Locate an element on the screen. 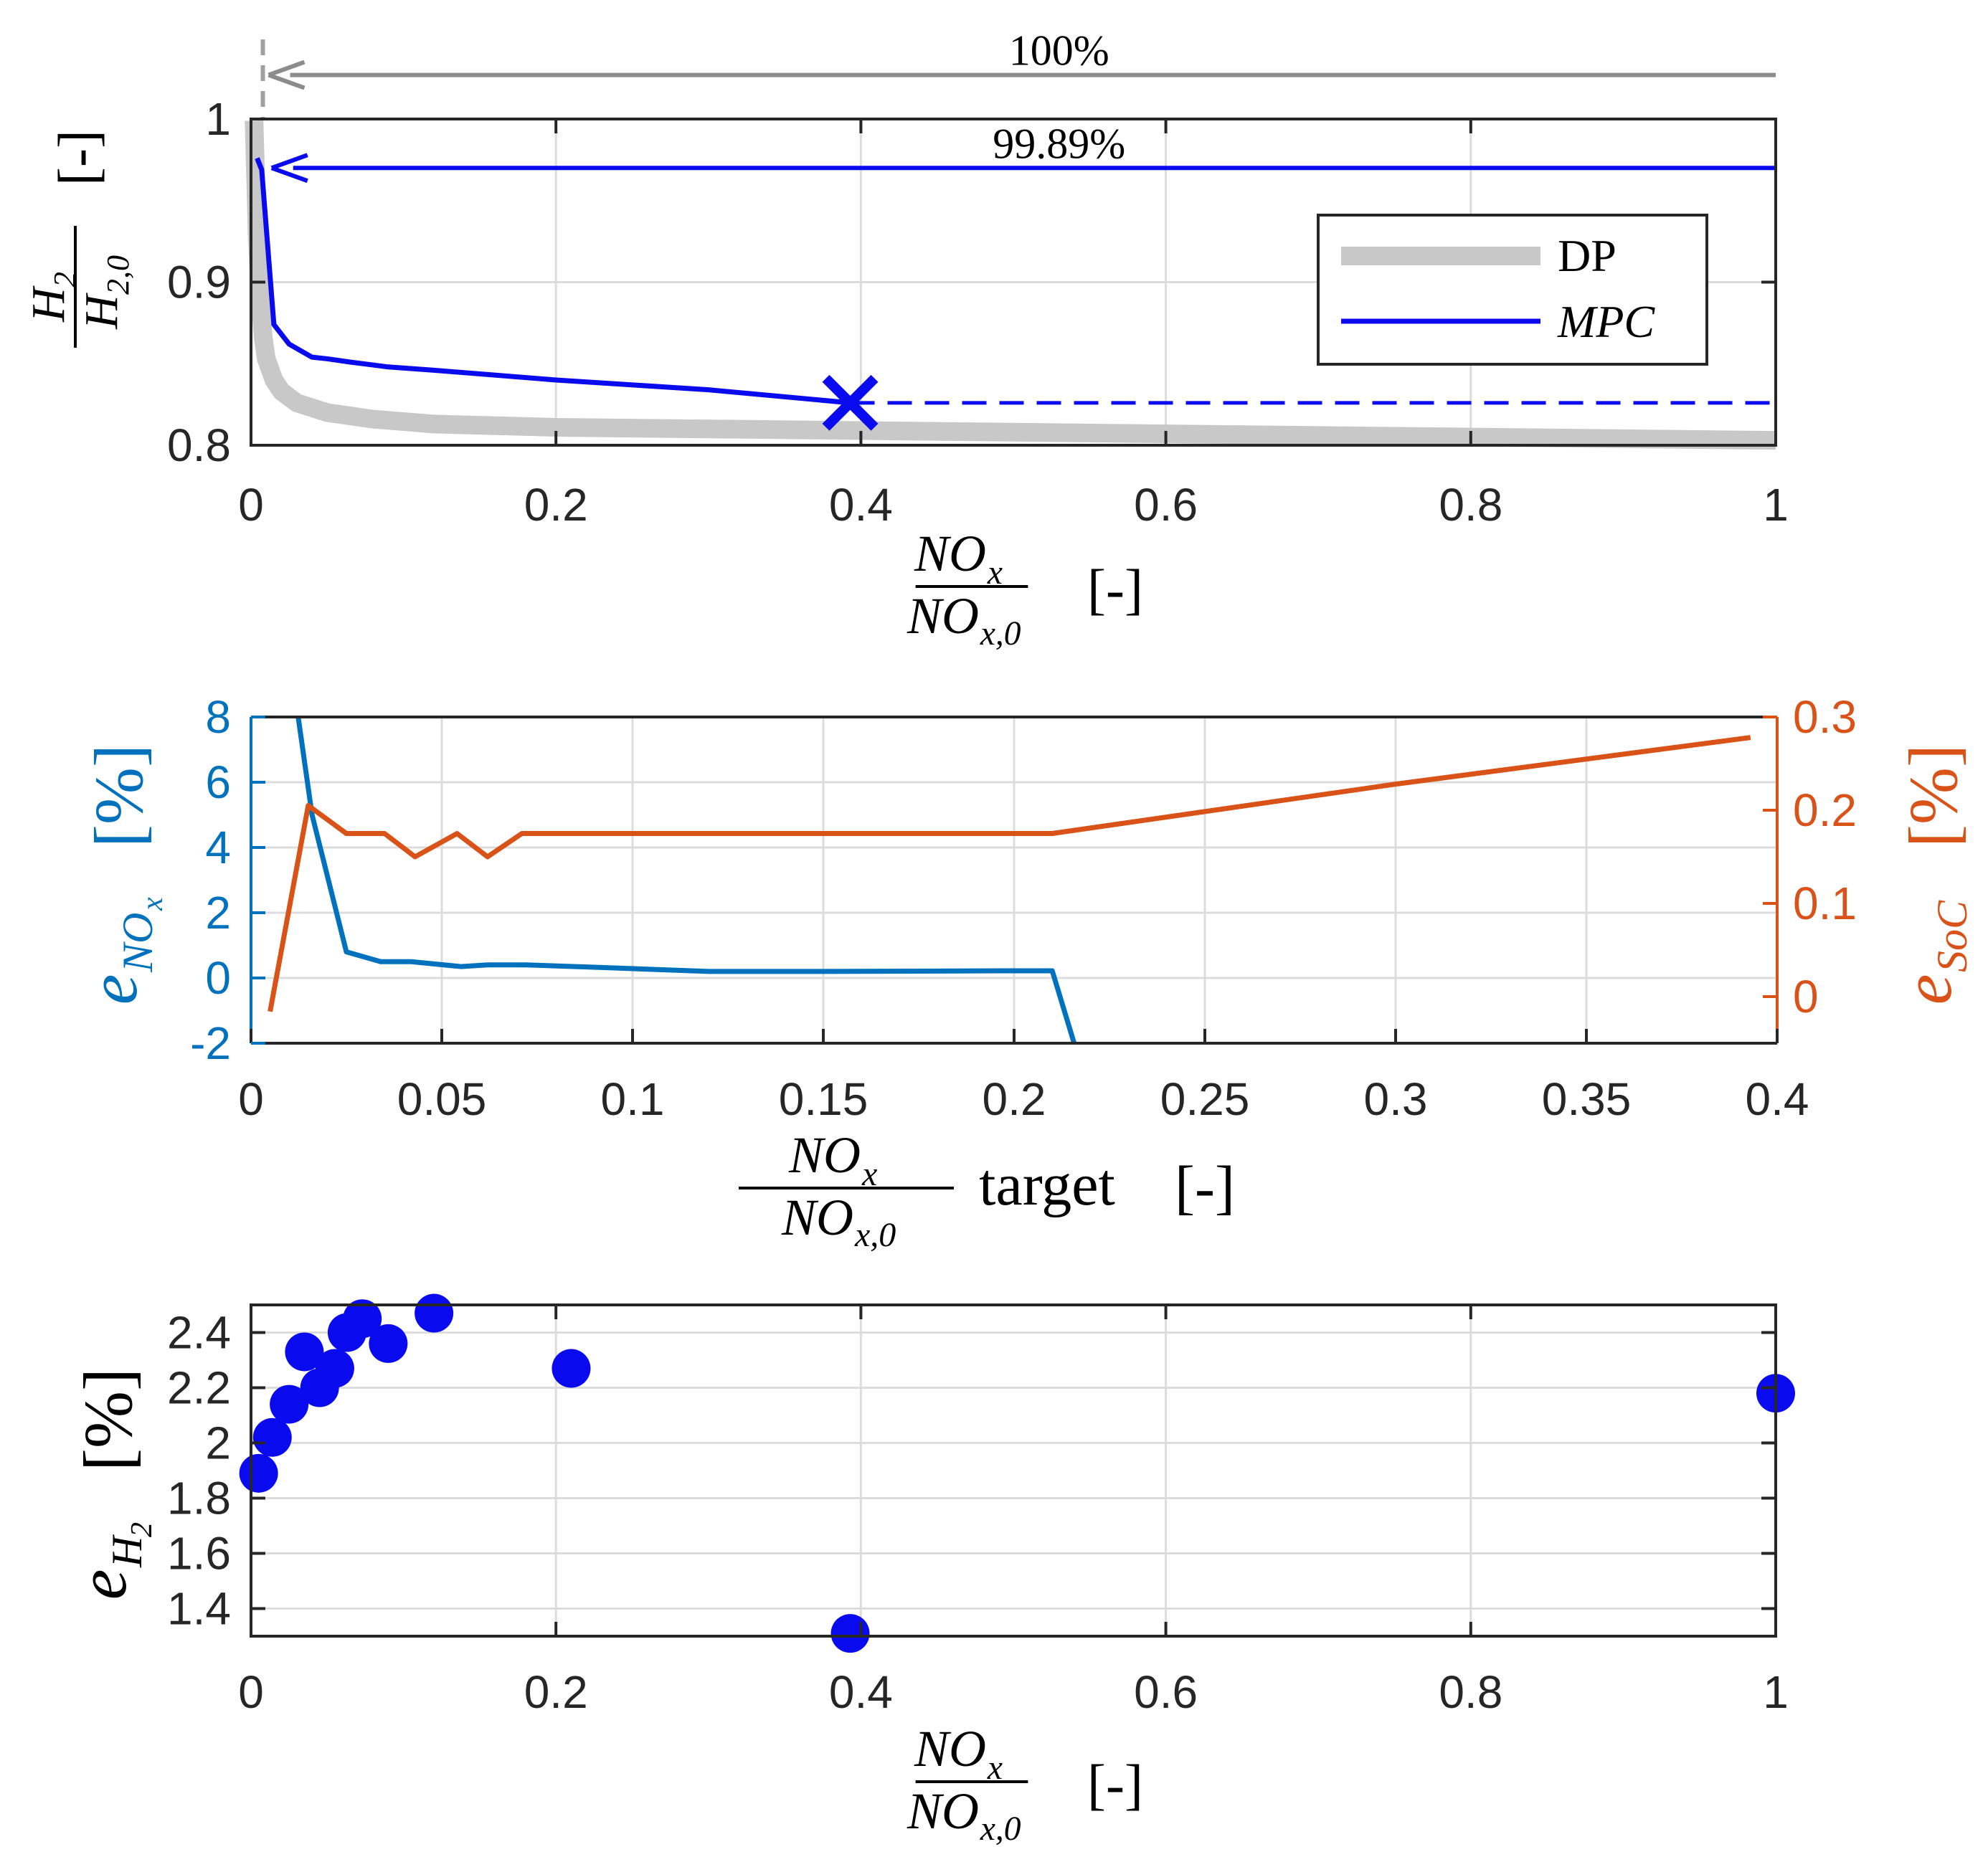 The height and width of the screenshot is (1857, 1988). mpc-series-line is located at coordinates (553, 281).